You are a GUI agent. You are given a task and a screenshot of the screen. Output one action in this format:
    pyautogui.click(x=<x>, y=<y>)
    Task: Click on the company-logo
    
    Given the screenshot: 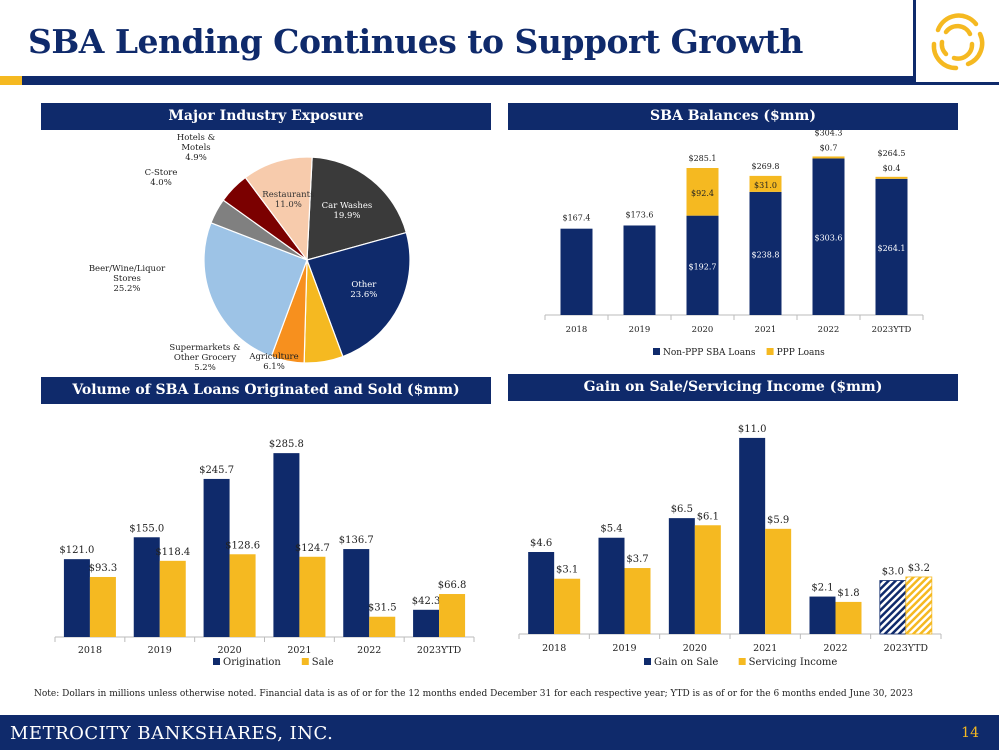 What is the action you would take?
    pyautogui.click(x=956, y=42)
    